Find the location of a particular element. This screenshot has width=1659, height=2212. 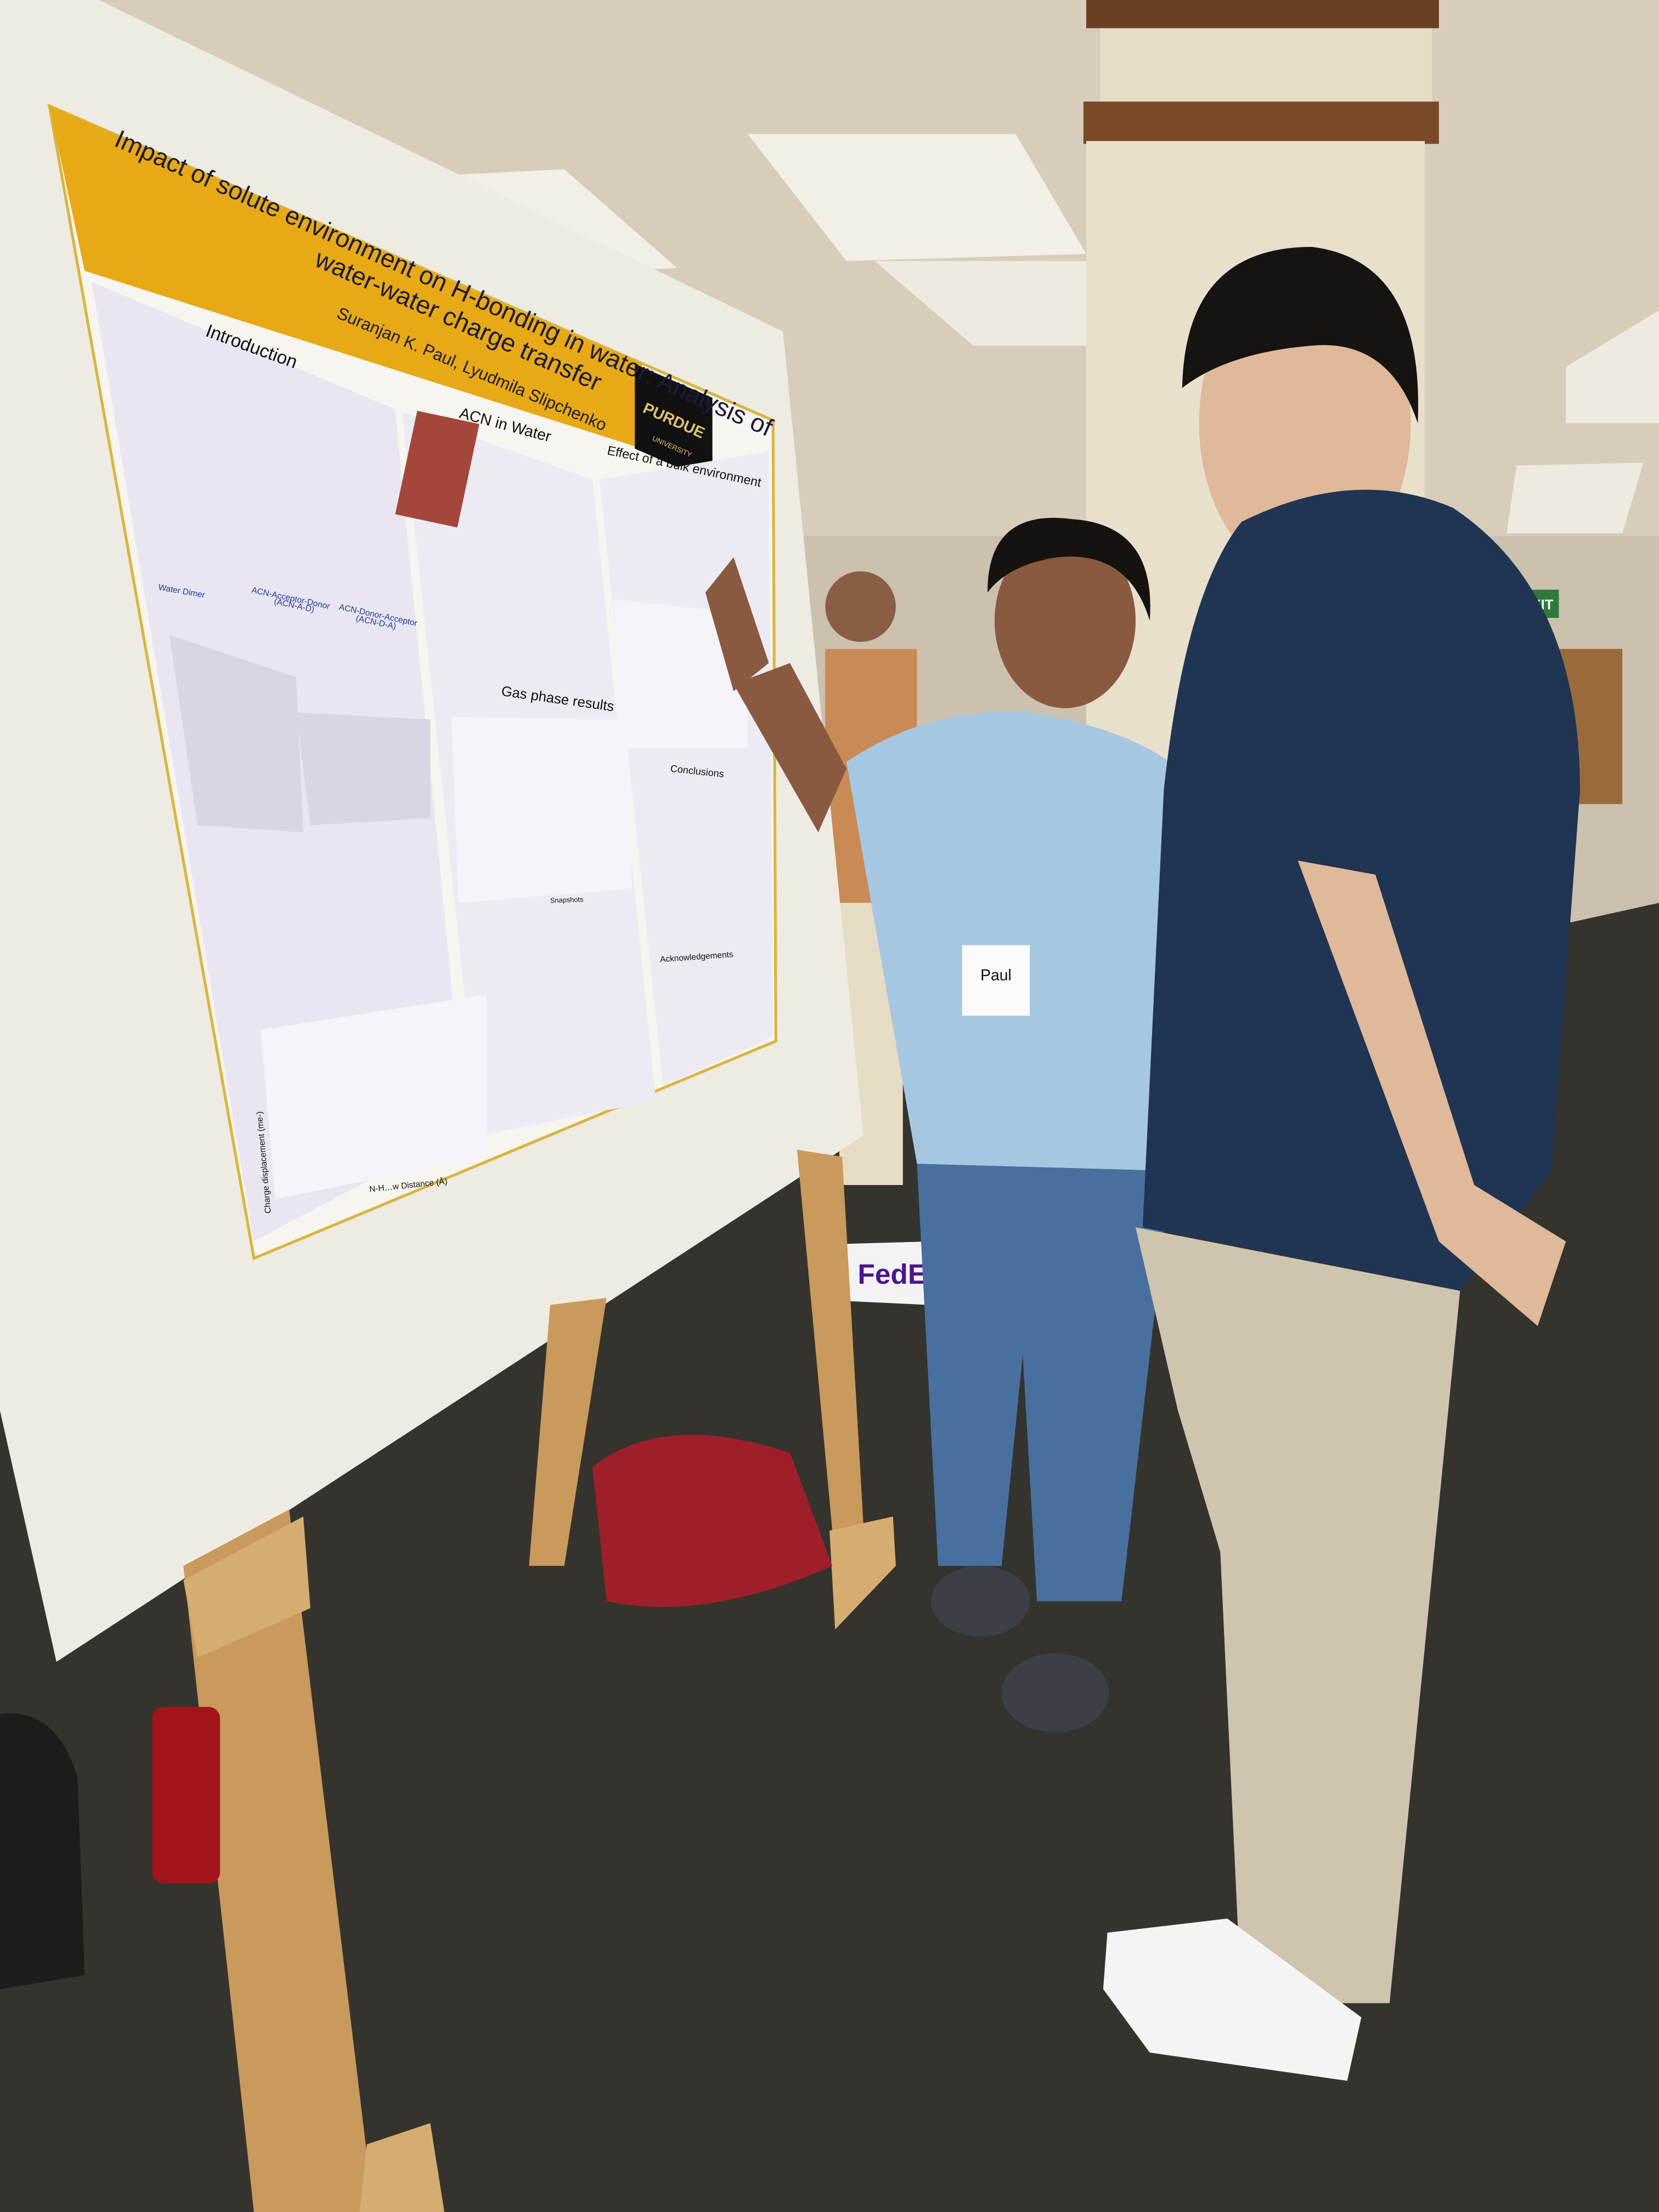

listener-trousers is located at coordinates (1298, 1616).